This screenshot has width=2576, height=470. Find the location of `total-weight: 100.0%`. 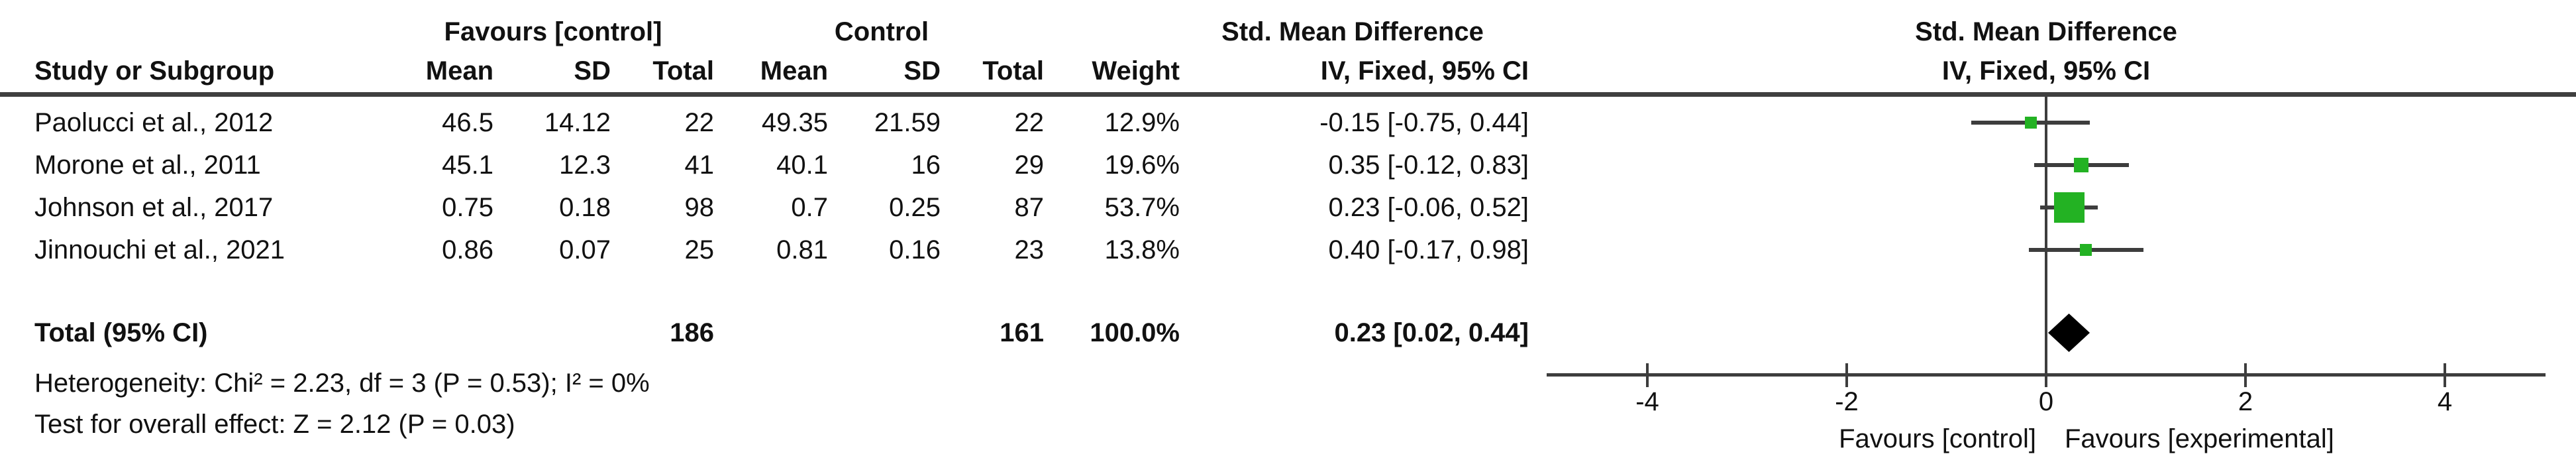

total-weight: 100.0% is located at coordinates (1135, 332).